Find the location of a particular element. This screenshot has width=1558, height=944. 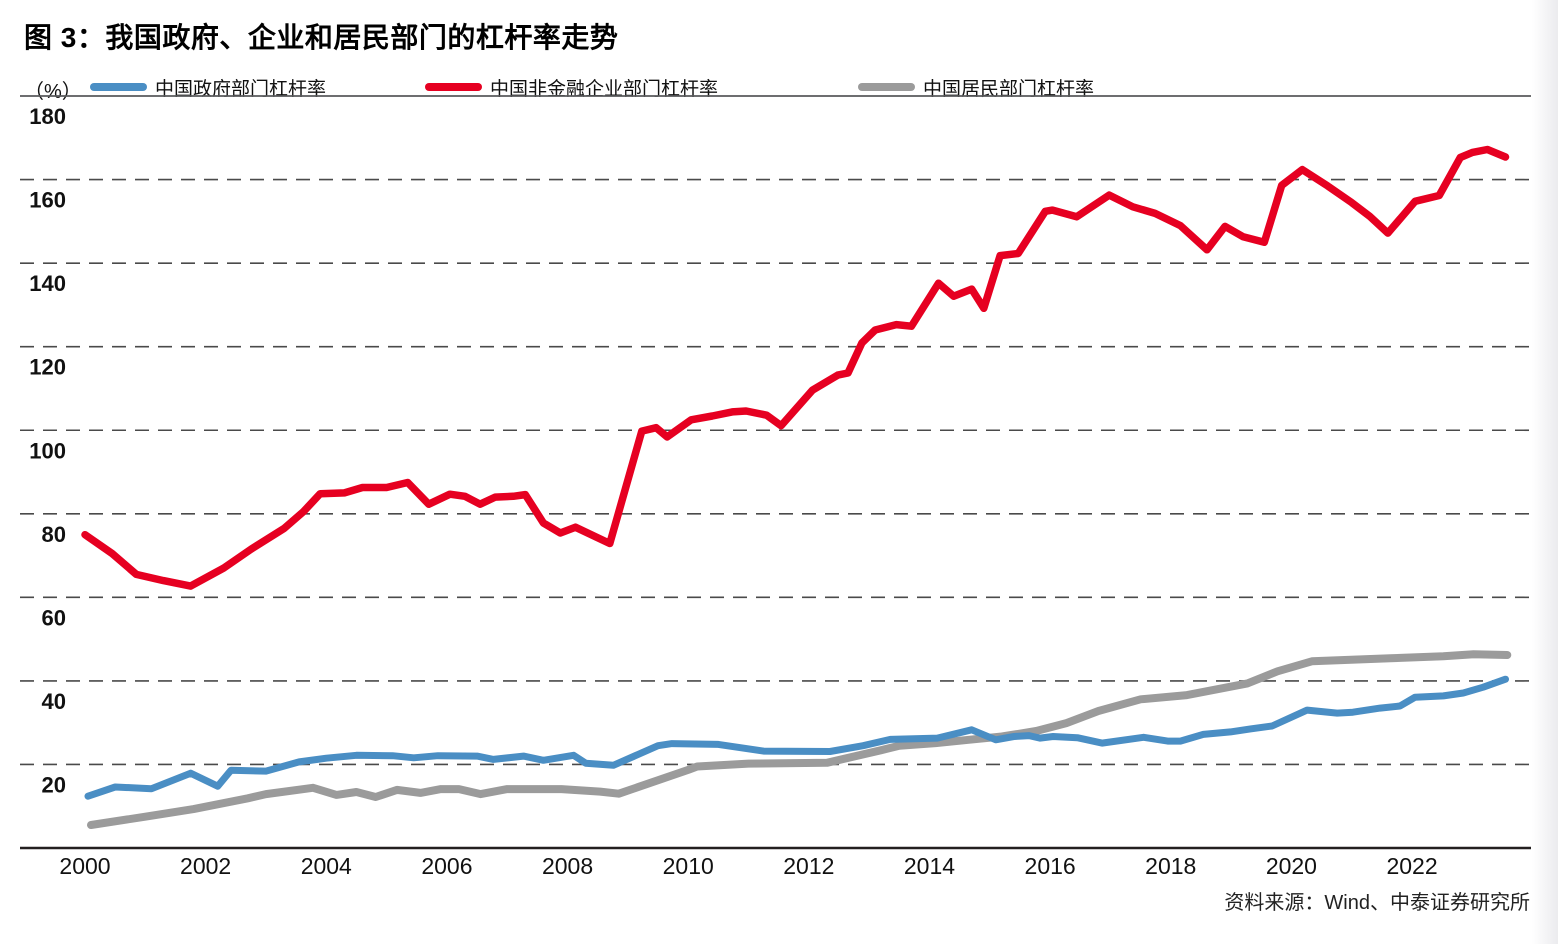

legend-label-household: 中国居民部门杠杆率 is located at coordinates (1009, 89).